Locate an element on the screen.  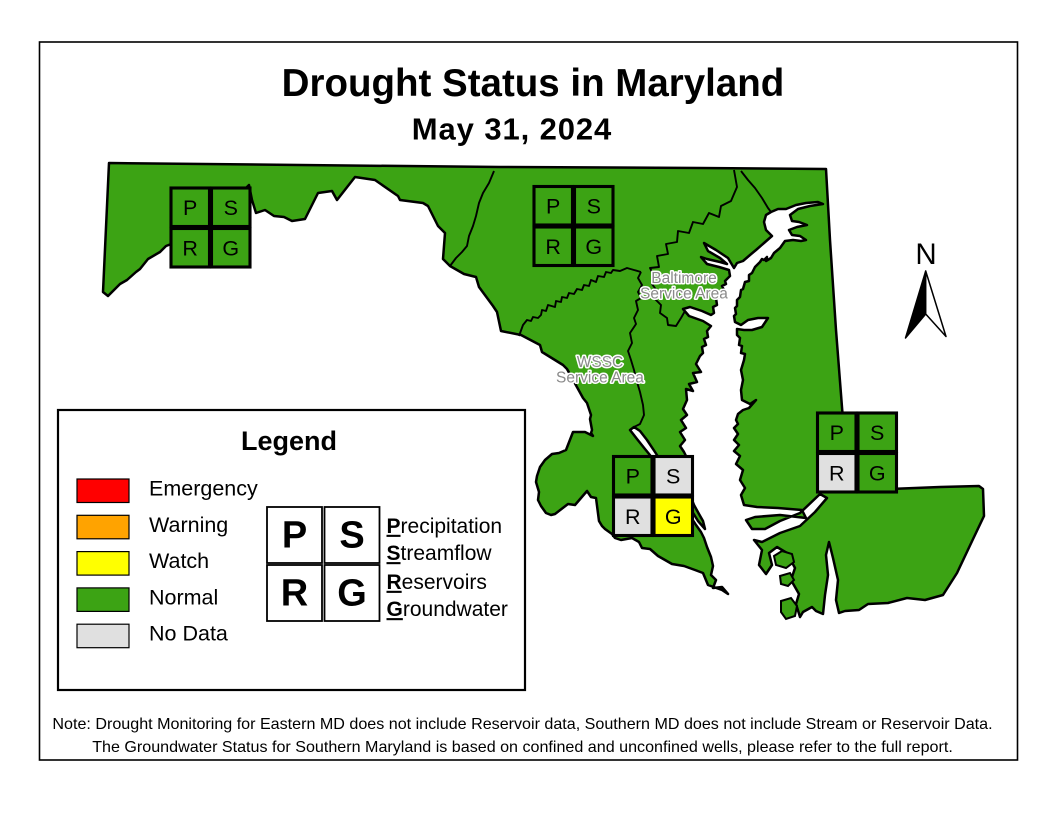
svg-text: Reservoirs is located at coordinates (437, 582).